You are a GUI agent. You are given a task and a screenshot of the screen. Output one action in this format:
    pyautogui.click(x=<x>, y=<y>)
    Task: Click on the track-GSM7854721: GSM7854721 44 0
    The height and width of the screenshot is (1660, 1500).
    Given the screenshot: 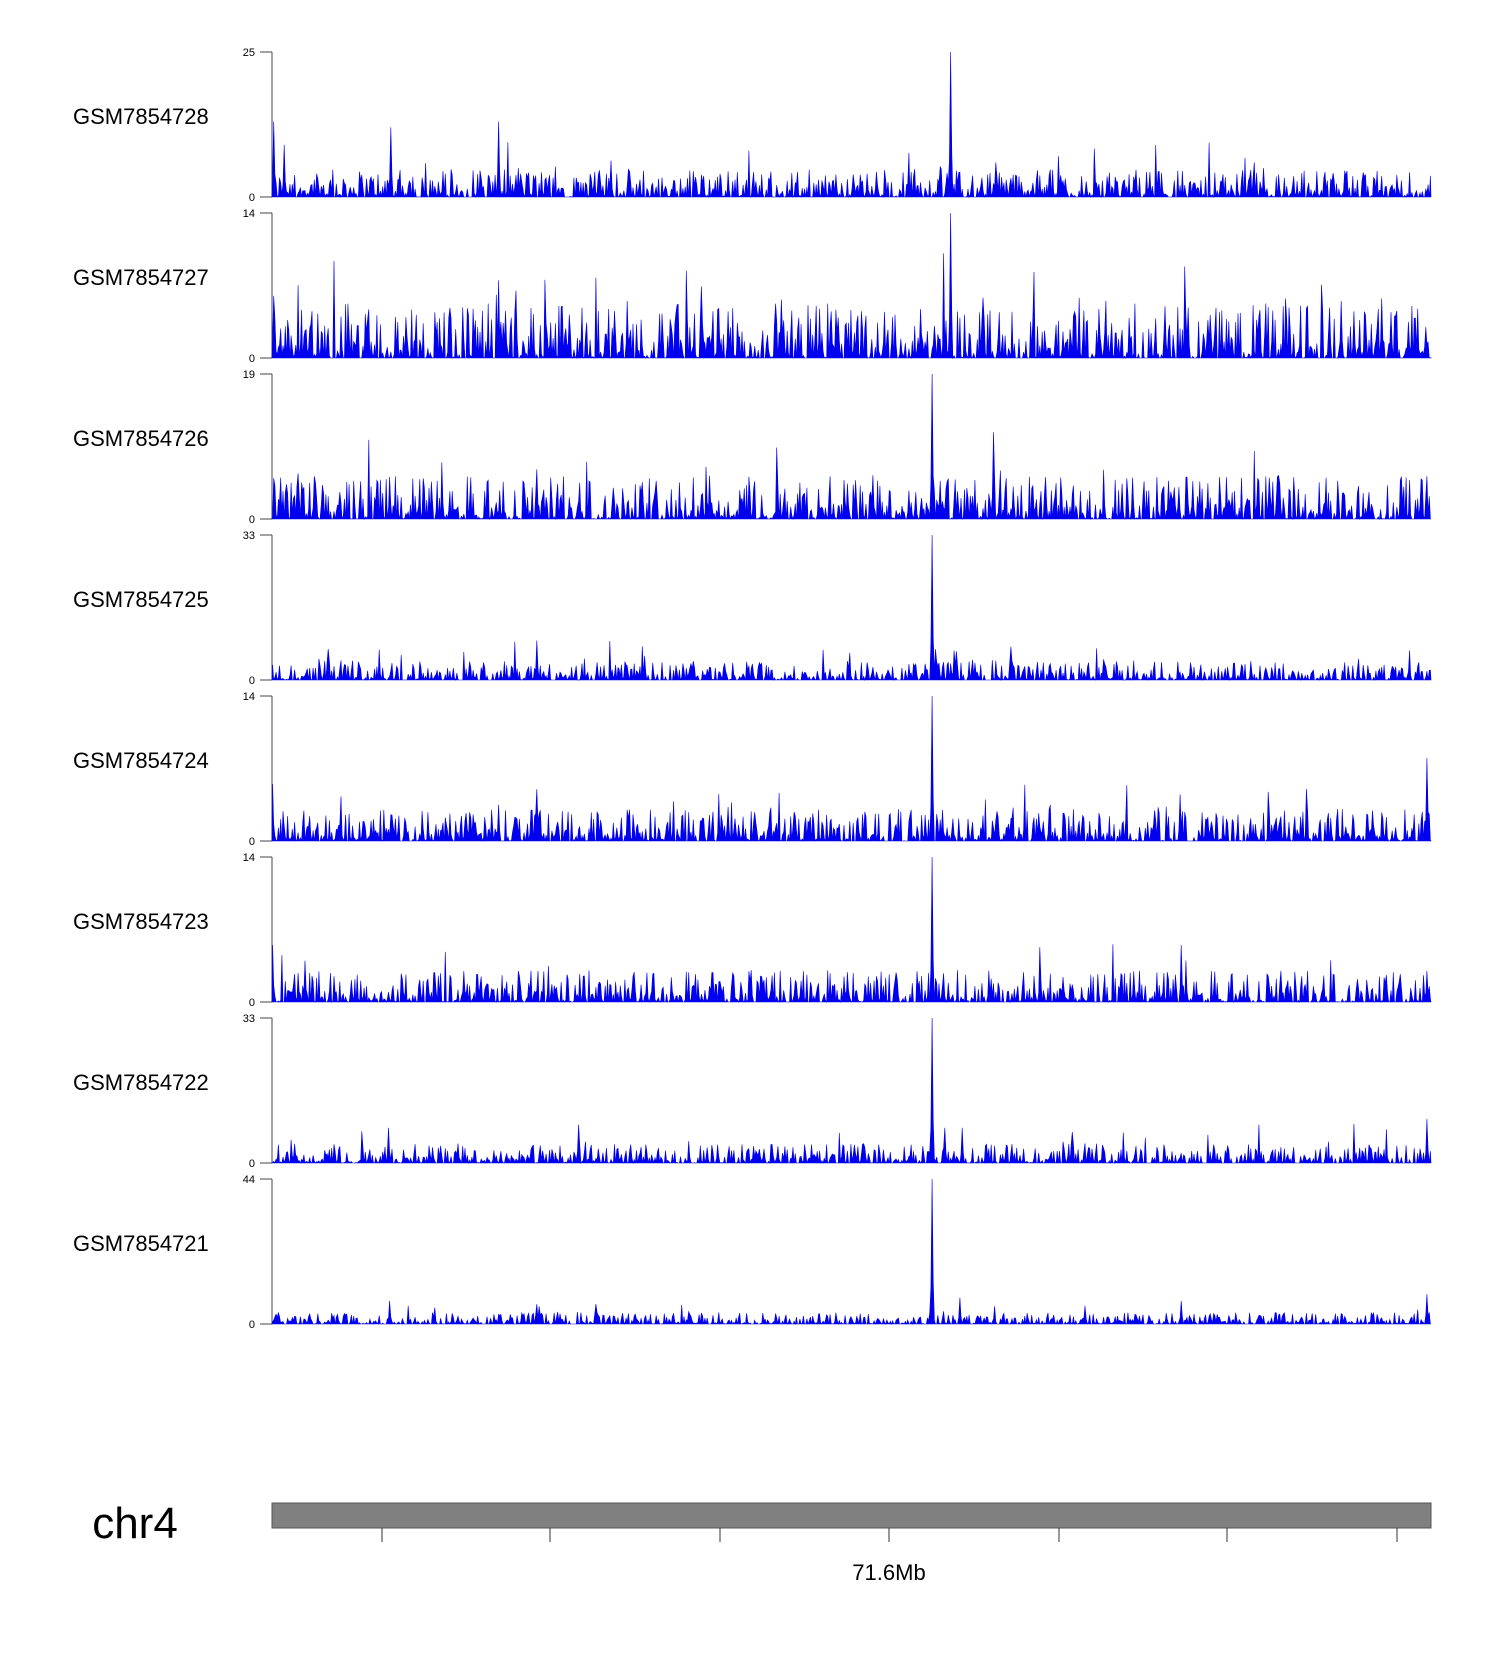 What is the action you would take?
    pyautogui.click(x=752, y=1252)
    